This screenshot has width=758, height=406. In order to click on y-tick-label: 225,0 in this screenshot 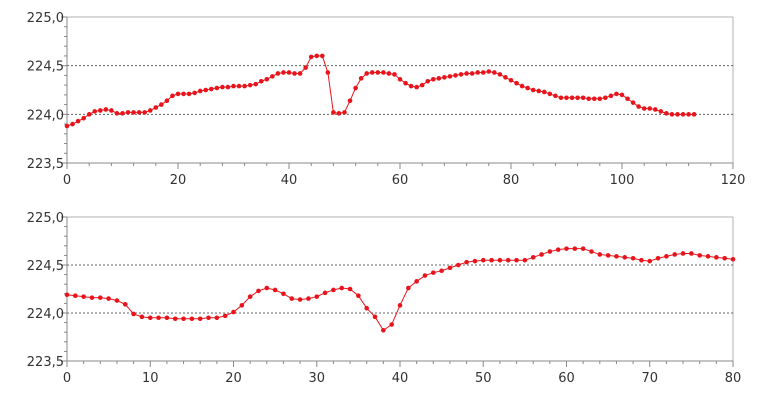, I will do `click(45, 218)`.